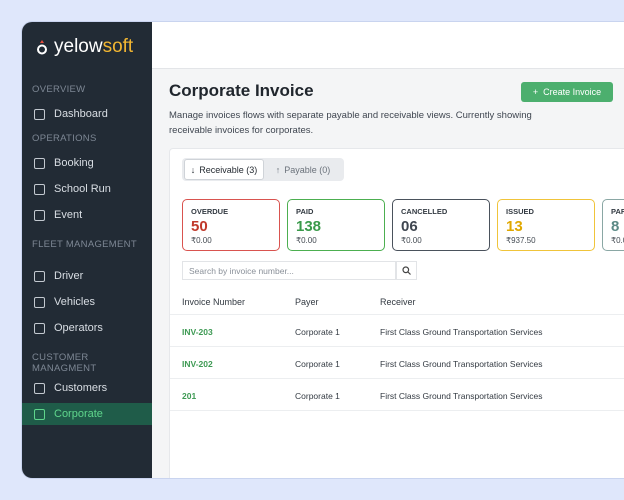  I want to click on nav-item: Booking, so click(87, 163).